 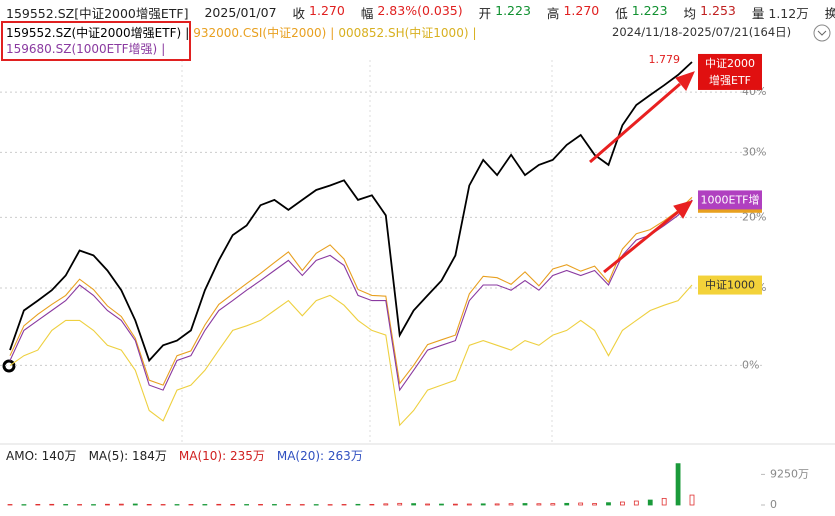 What do you see at coordinates (94, 33) in the screenshot?
I see `legend-entry: 159552.SZ(中证2000增强ETF)` at bounding box center [94, 33].